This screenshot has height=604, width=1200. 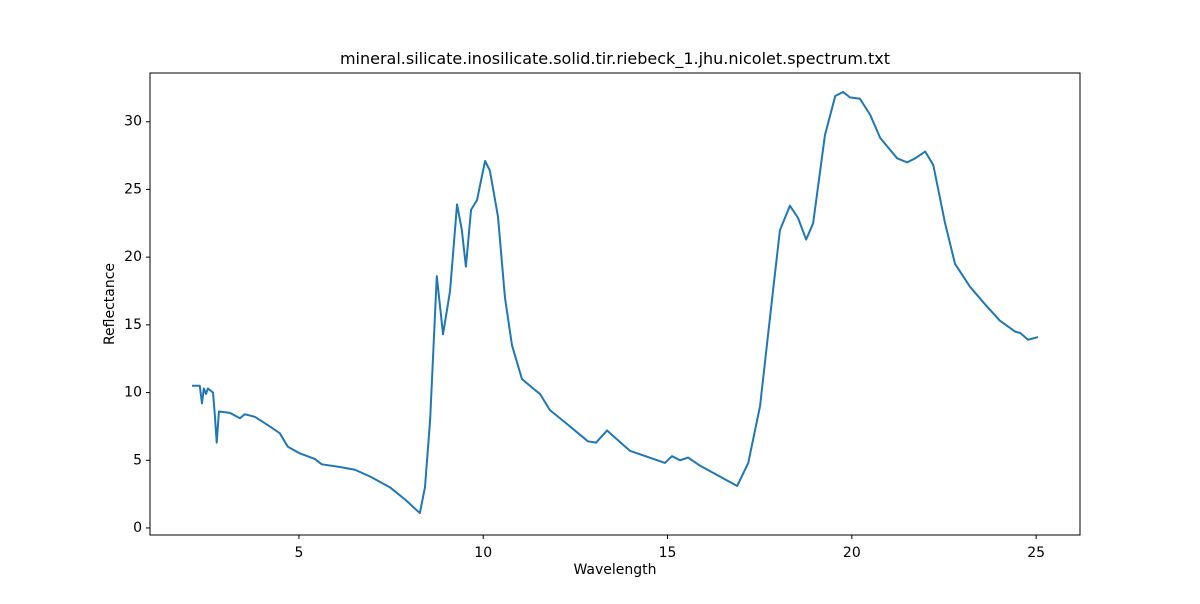 What do you see at coordinates (133, 257) in the screenshot?
I see `y-tick-label: 20` at bounding box center [133, 257].